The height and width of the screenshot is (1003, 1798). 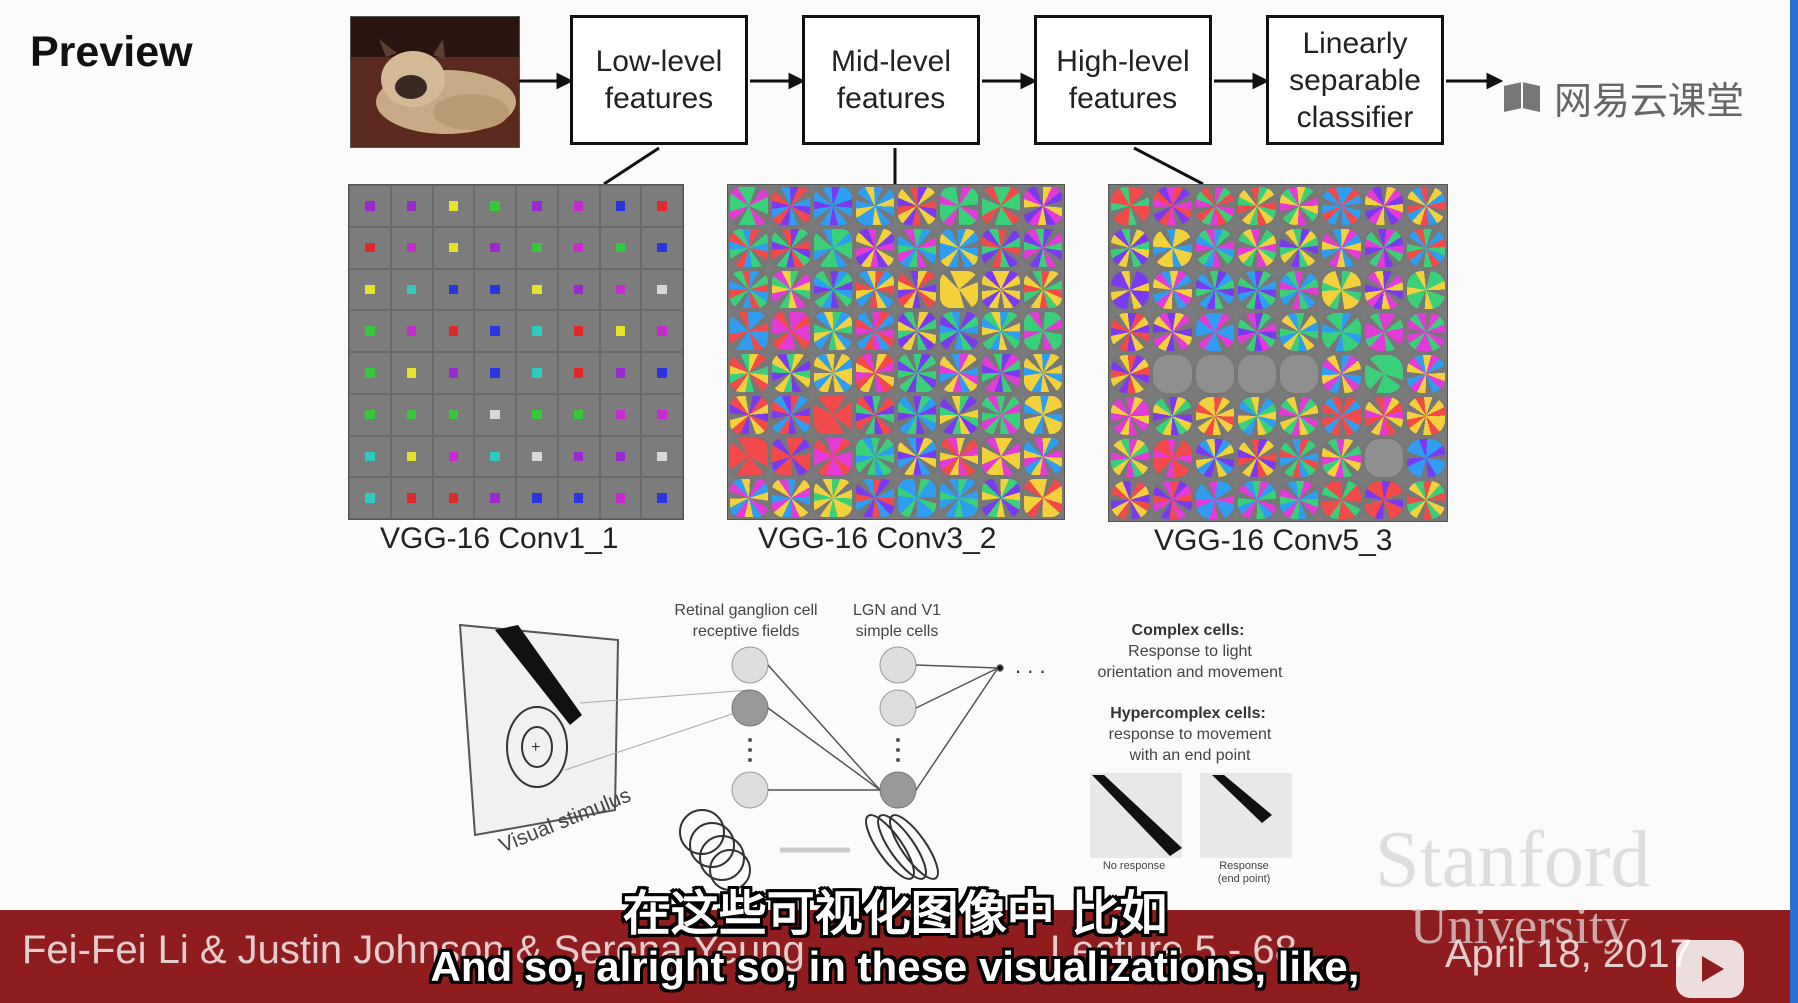 What do you see at coordinates (1568, 954) in the screenshot?
I see `footer-date: April 18, 2017` at bounding box center [1568, 954].